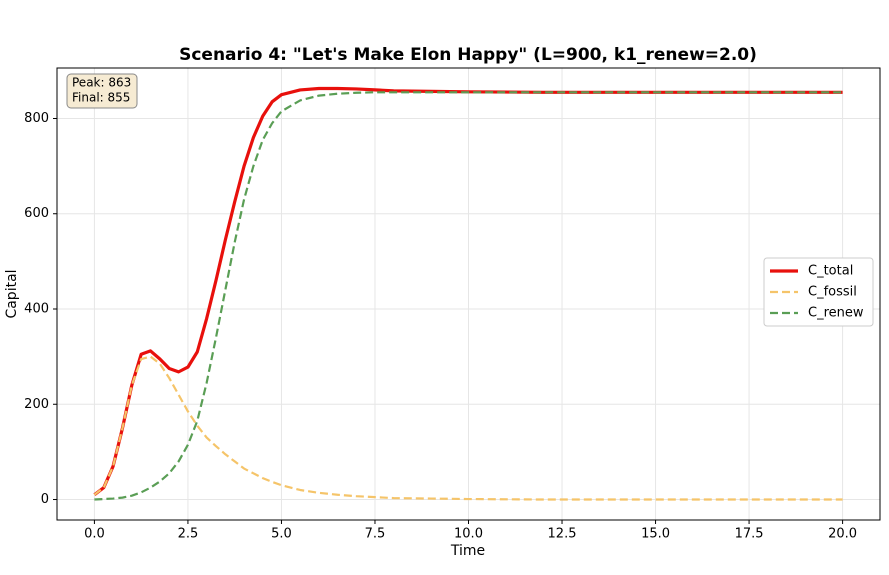  I want to click on y-tick-label: 400, so click(36, 309).